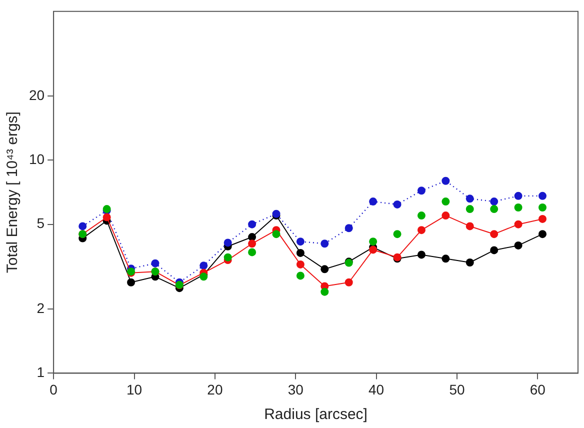 This screenshot has height=428, width=584. I want to click on x-tick-label: 20, so click(215, 389).